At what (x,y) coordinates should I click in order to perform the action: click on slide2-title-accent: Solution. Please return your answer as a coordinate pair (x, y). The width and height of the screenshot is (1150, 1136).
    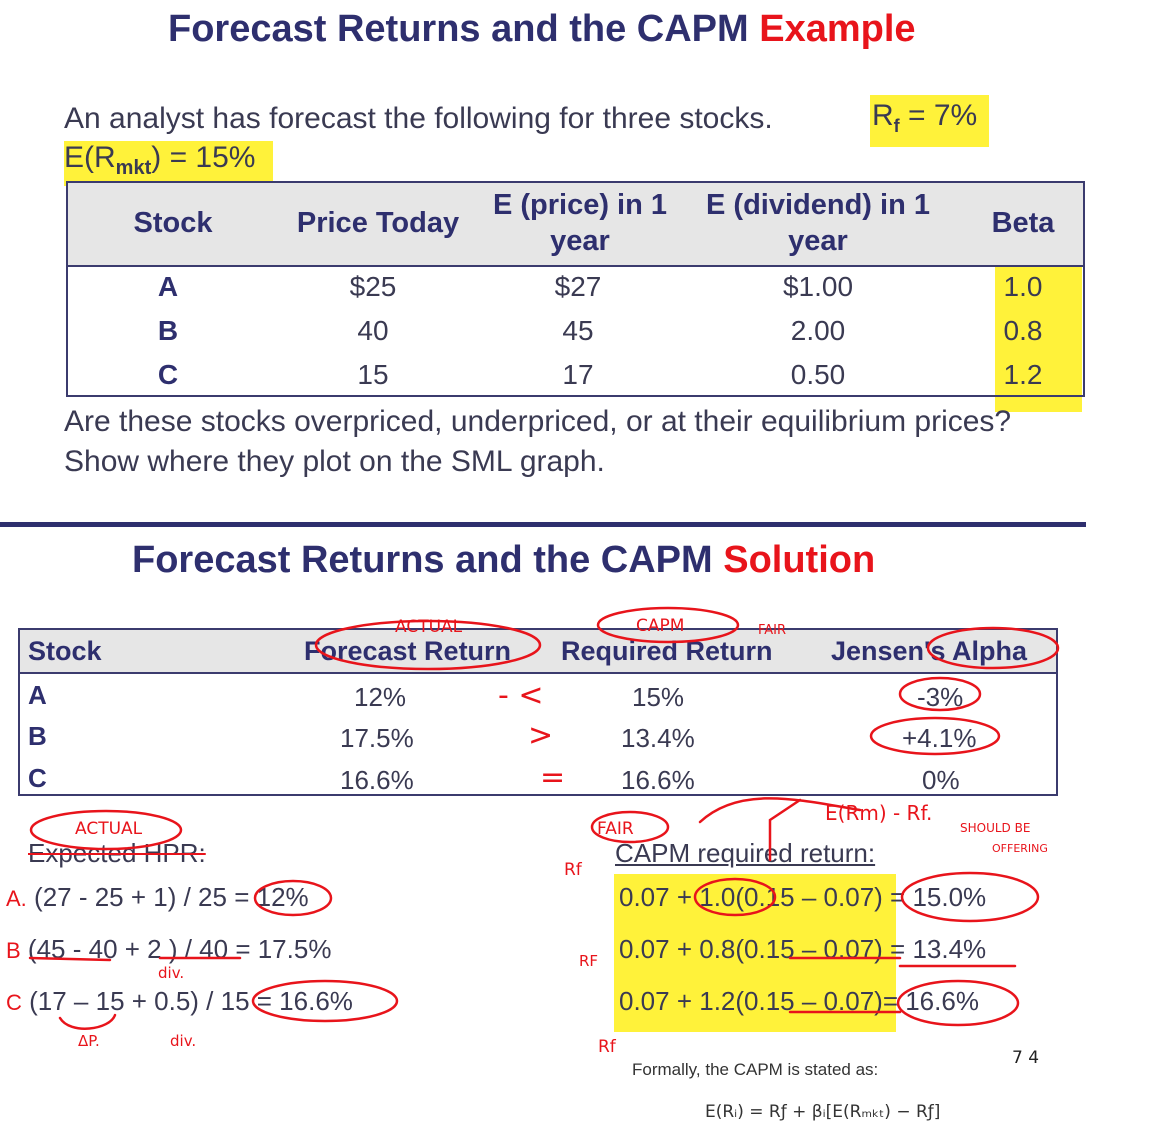
    Looking at the image, I should click on (799, 560).